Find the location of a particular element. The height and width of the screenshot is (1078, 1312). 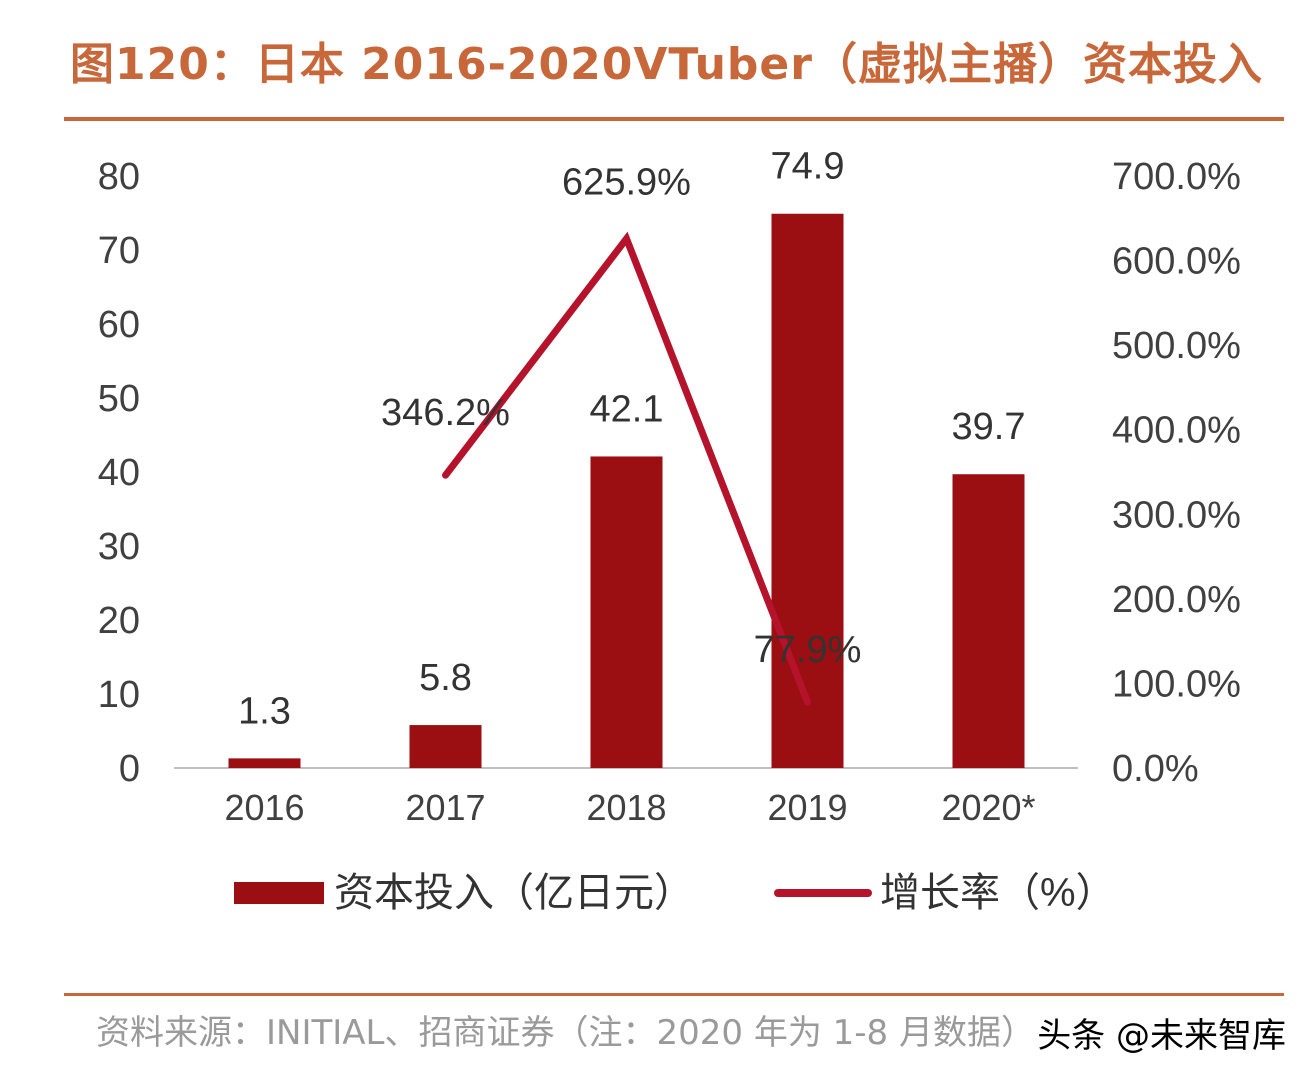

left-tick-label: 80 is located at coordinates (119, 177).